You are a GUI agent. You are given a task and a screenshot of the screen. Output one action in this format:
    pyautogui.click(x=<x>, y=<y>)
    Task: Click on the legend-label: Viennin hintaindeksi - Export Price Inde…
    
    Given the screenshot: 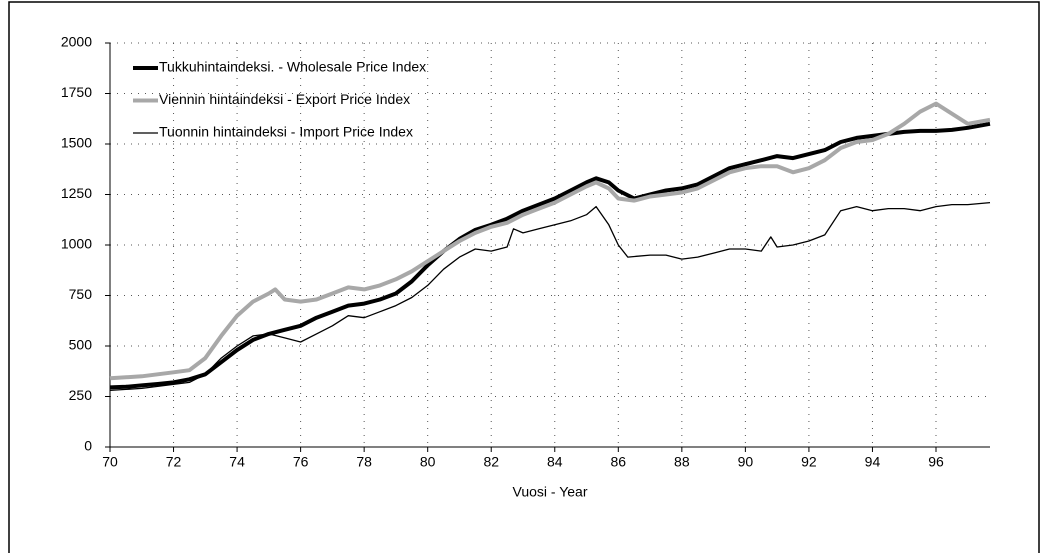 What is the action you would take?
    pyautogui.click(x=284, y=99)
    